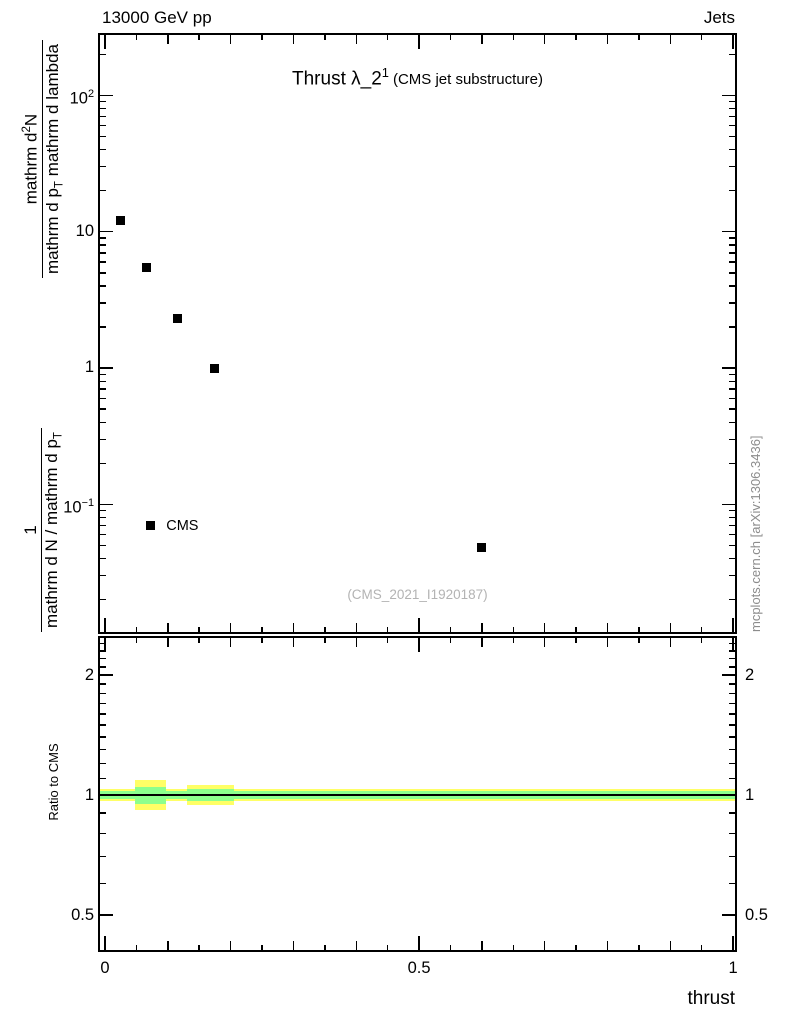 This screenshot has width=786, height=1024. I want to click on ratio-y-tick-label-left: 0.5, so click(82, 914).